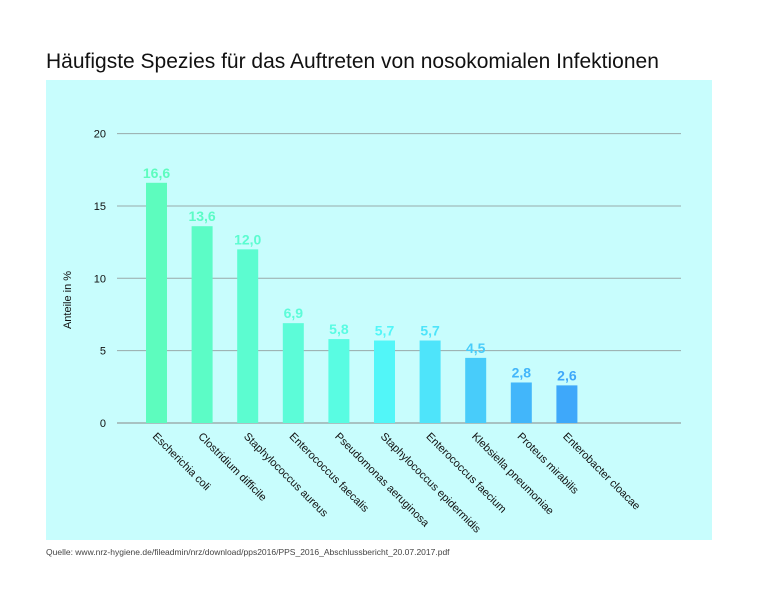  What do you see at coordinates (100, 135) in the screenshot?
I see `y-tick-label: 20` at bounding box center [100, 135].